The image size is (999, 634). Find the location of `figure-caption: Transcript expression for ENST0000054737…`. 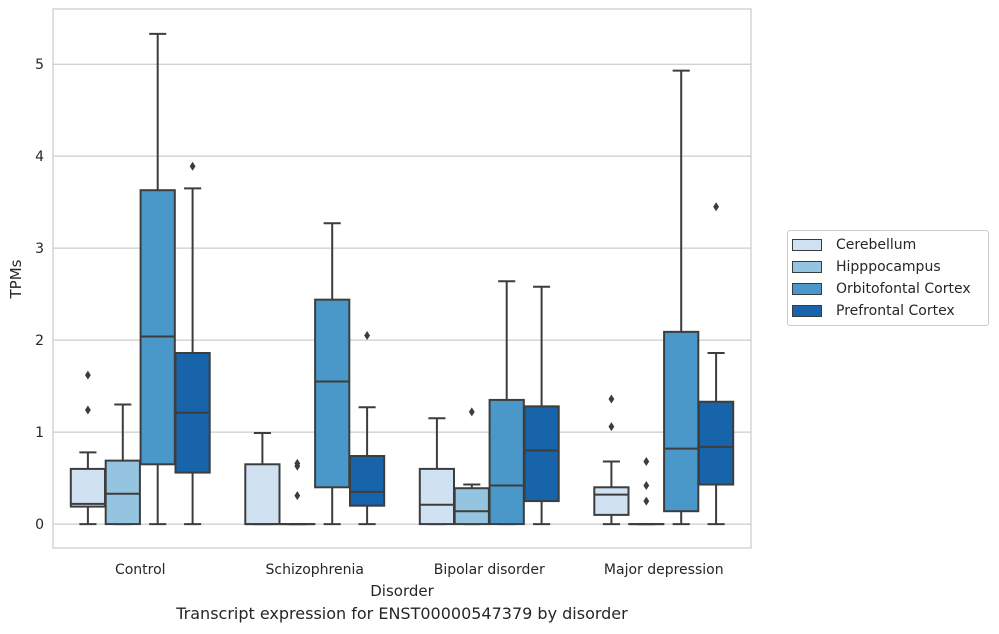

figure-caption: Transcript expression for ENST0000054737… is located at coordinates (402, 613).